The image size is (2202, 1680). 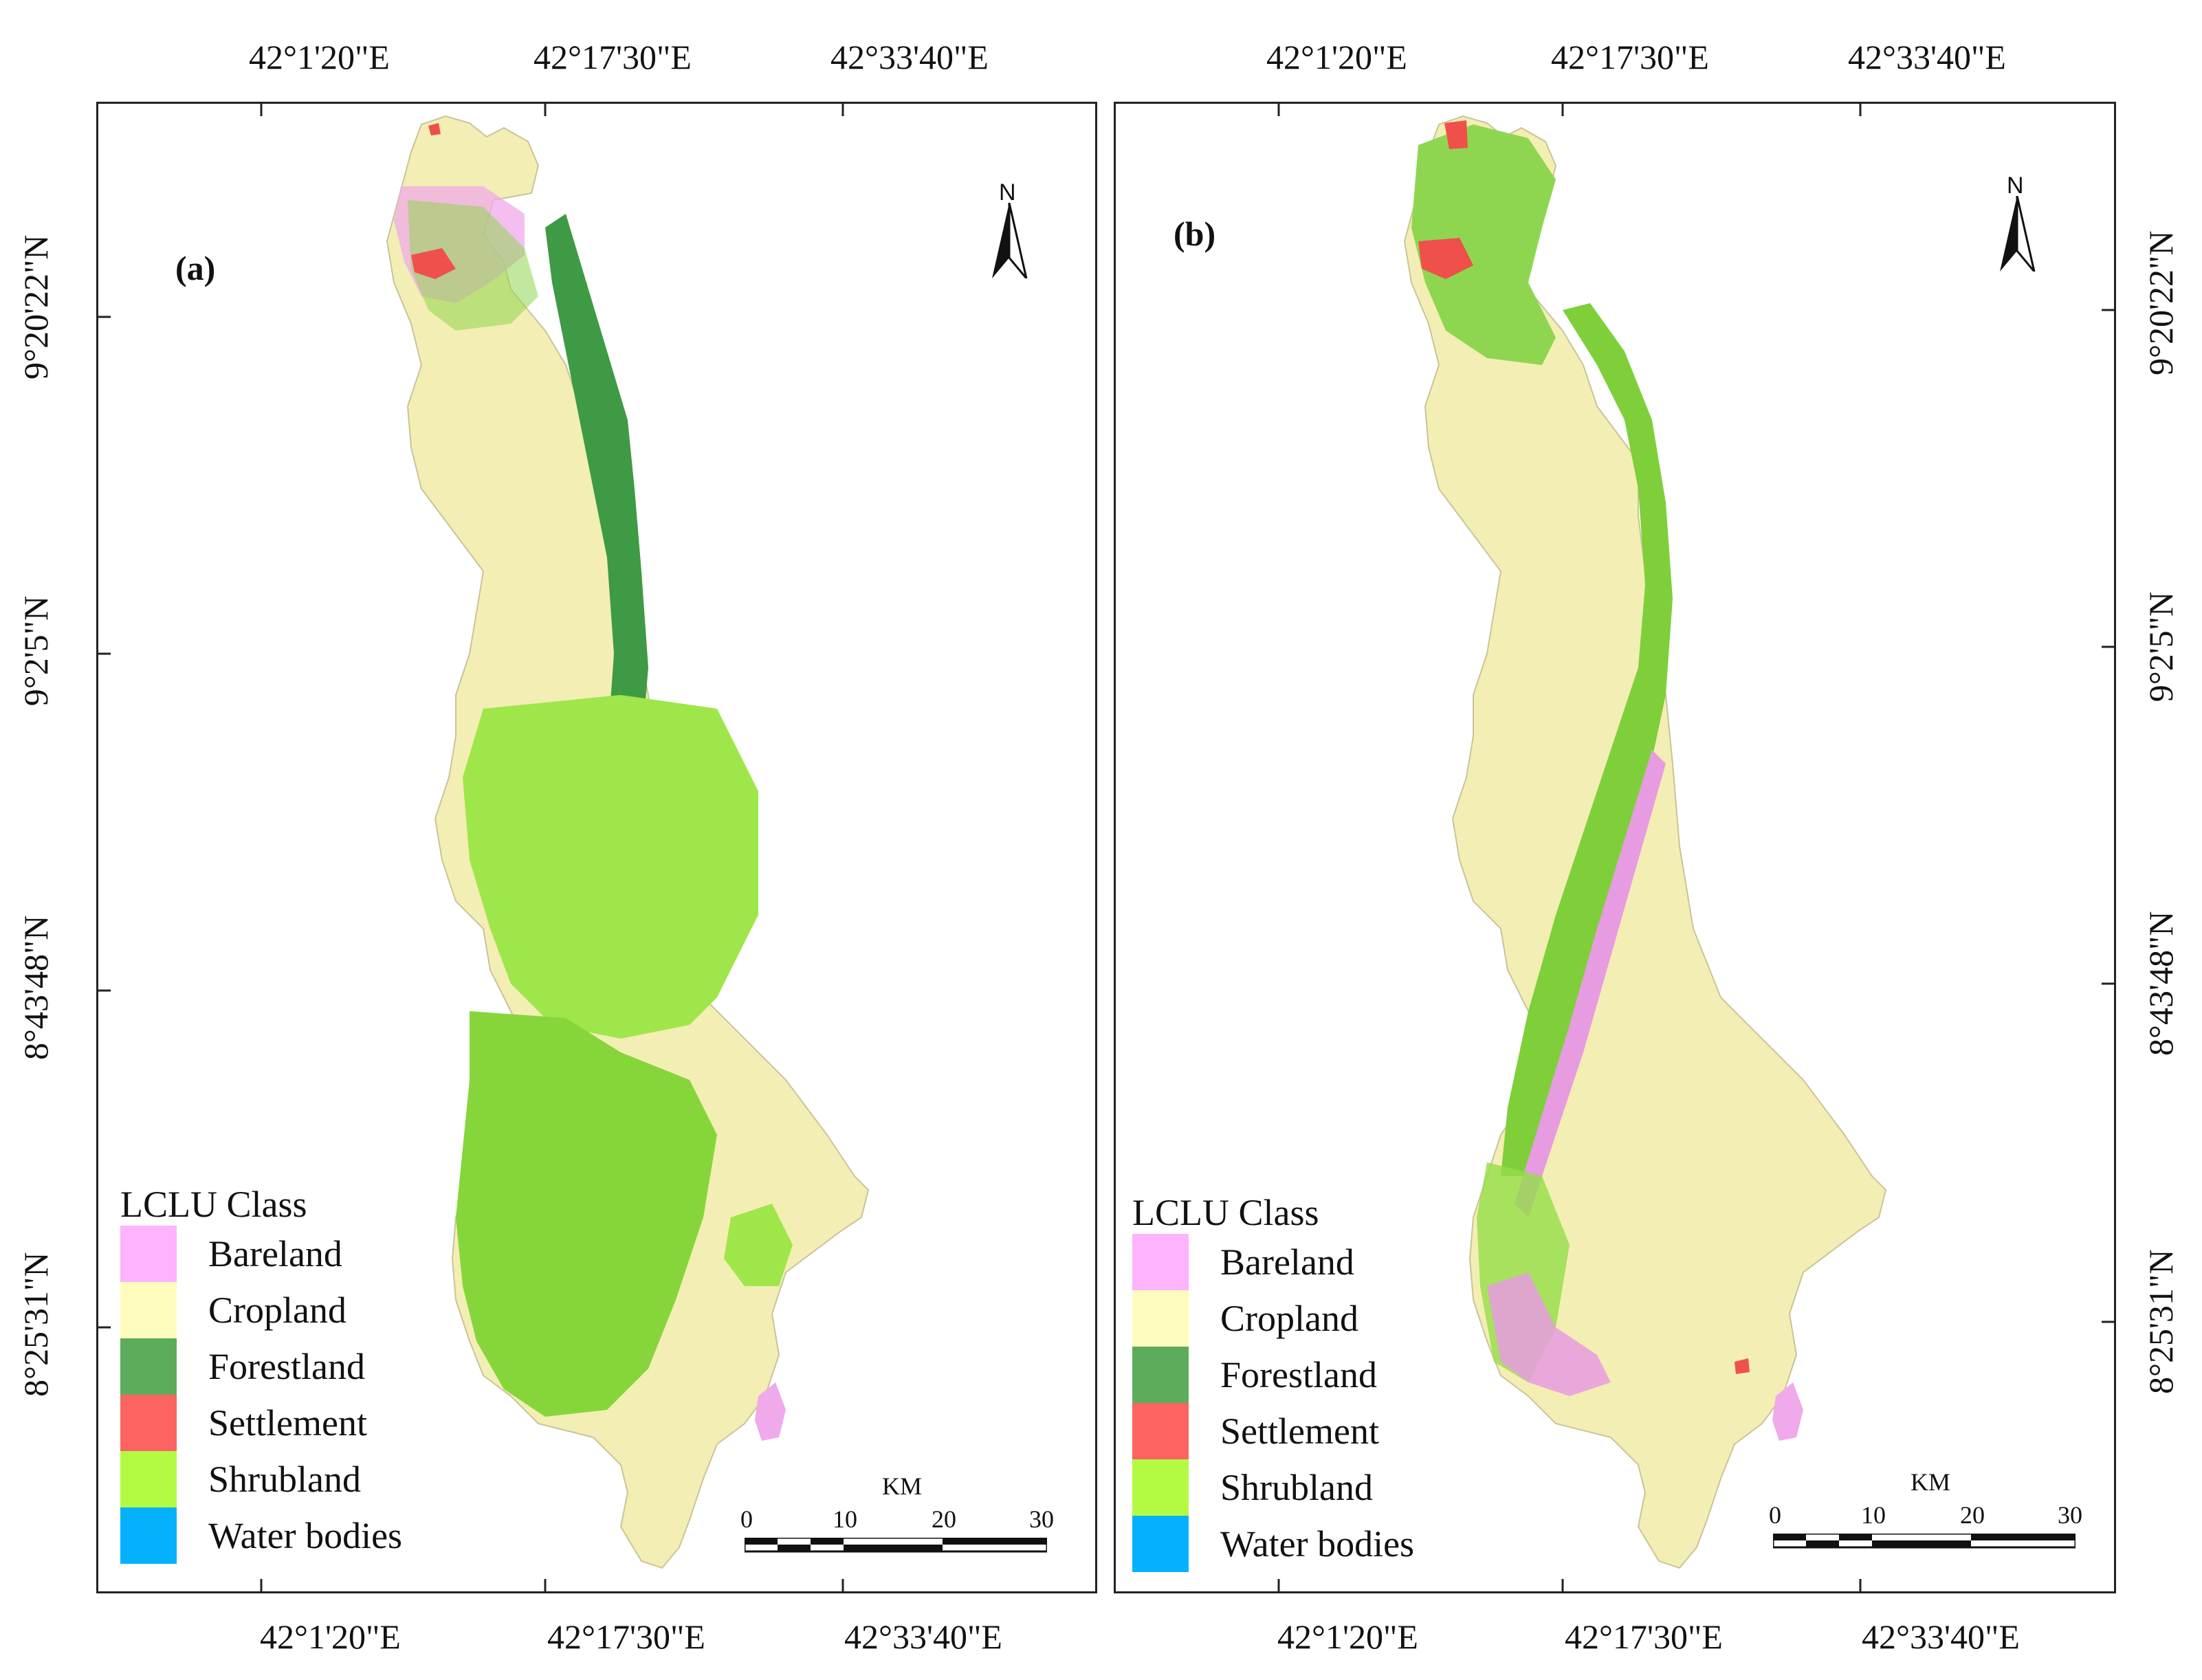 I want to click on bareland-south-b, so click(x=1787, y=1411).